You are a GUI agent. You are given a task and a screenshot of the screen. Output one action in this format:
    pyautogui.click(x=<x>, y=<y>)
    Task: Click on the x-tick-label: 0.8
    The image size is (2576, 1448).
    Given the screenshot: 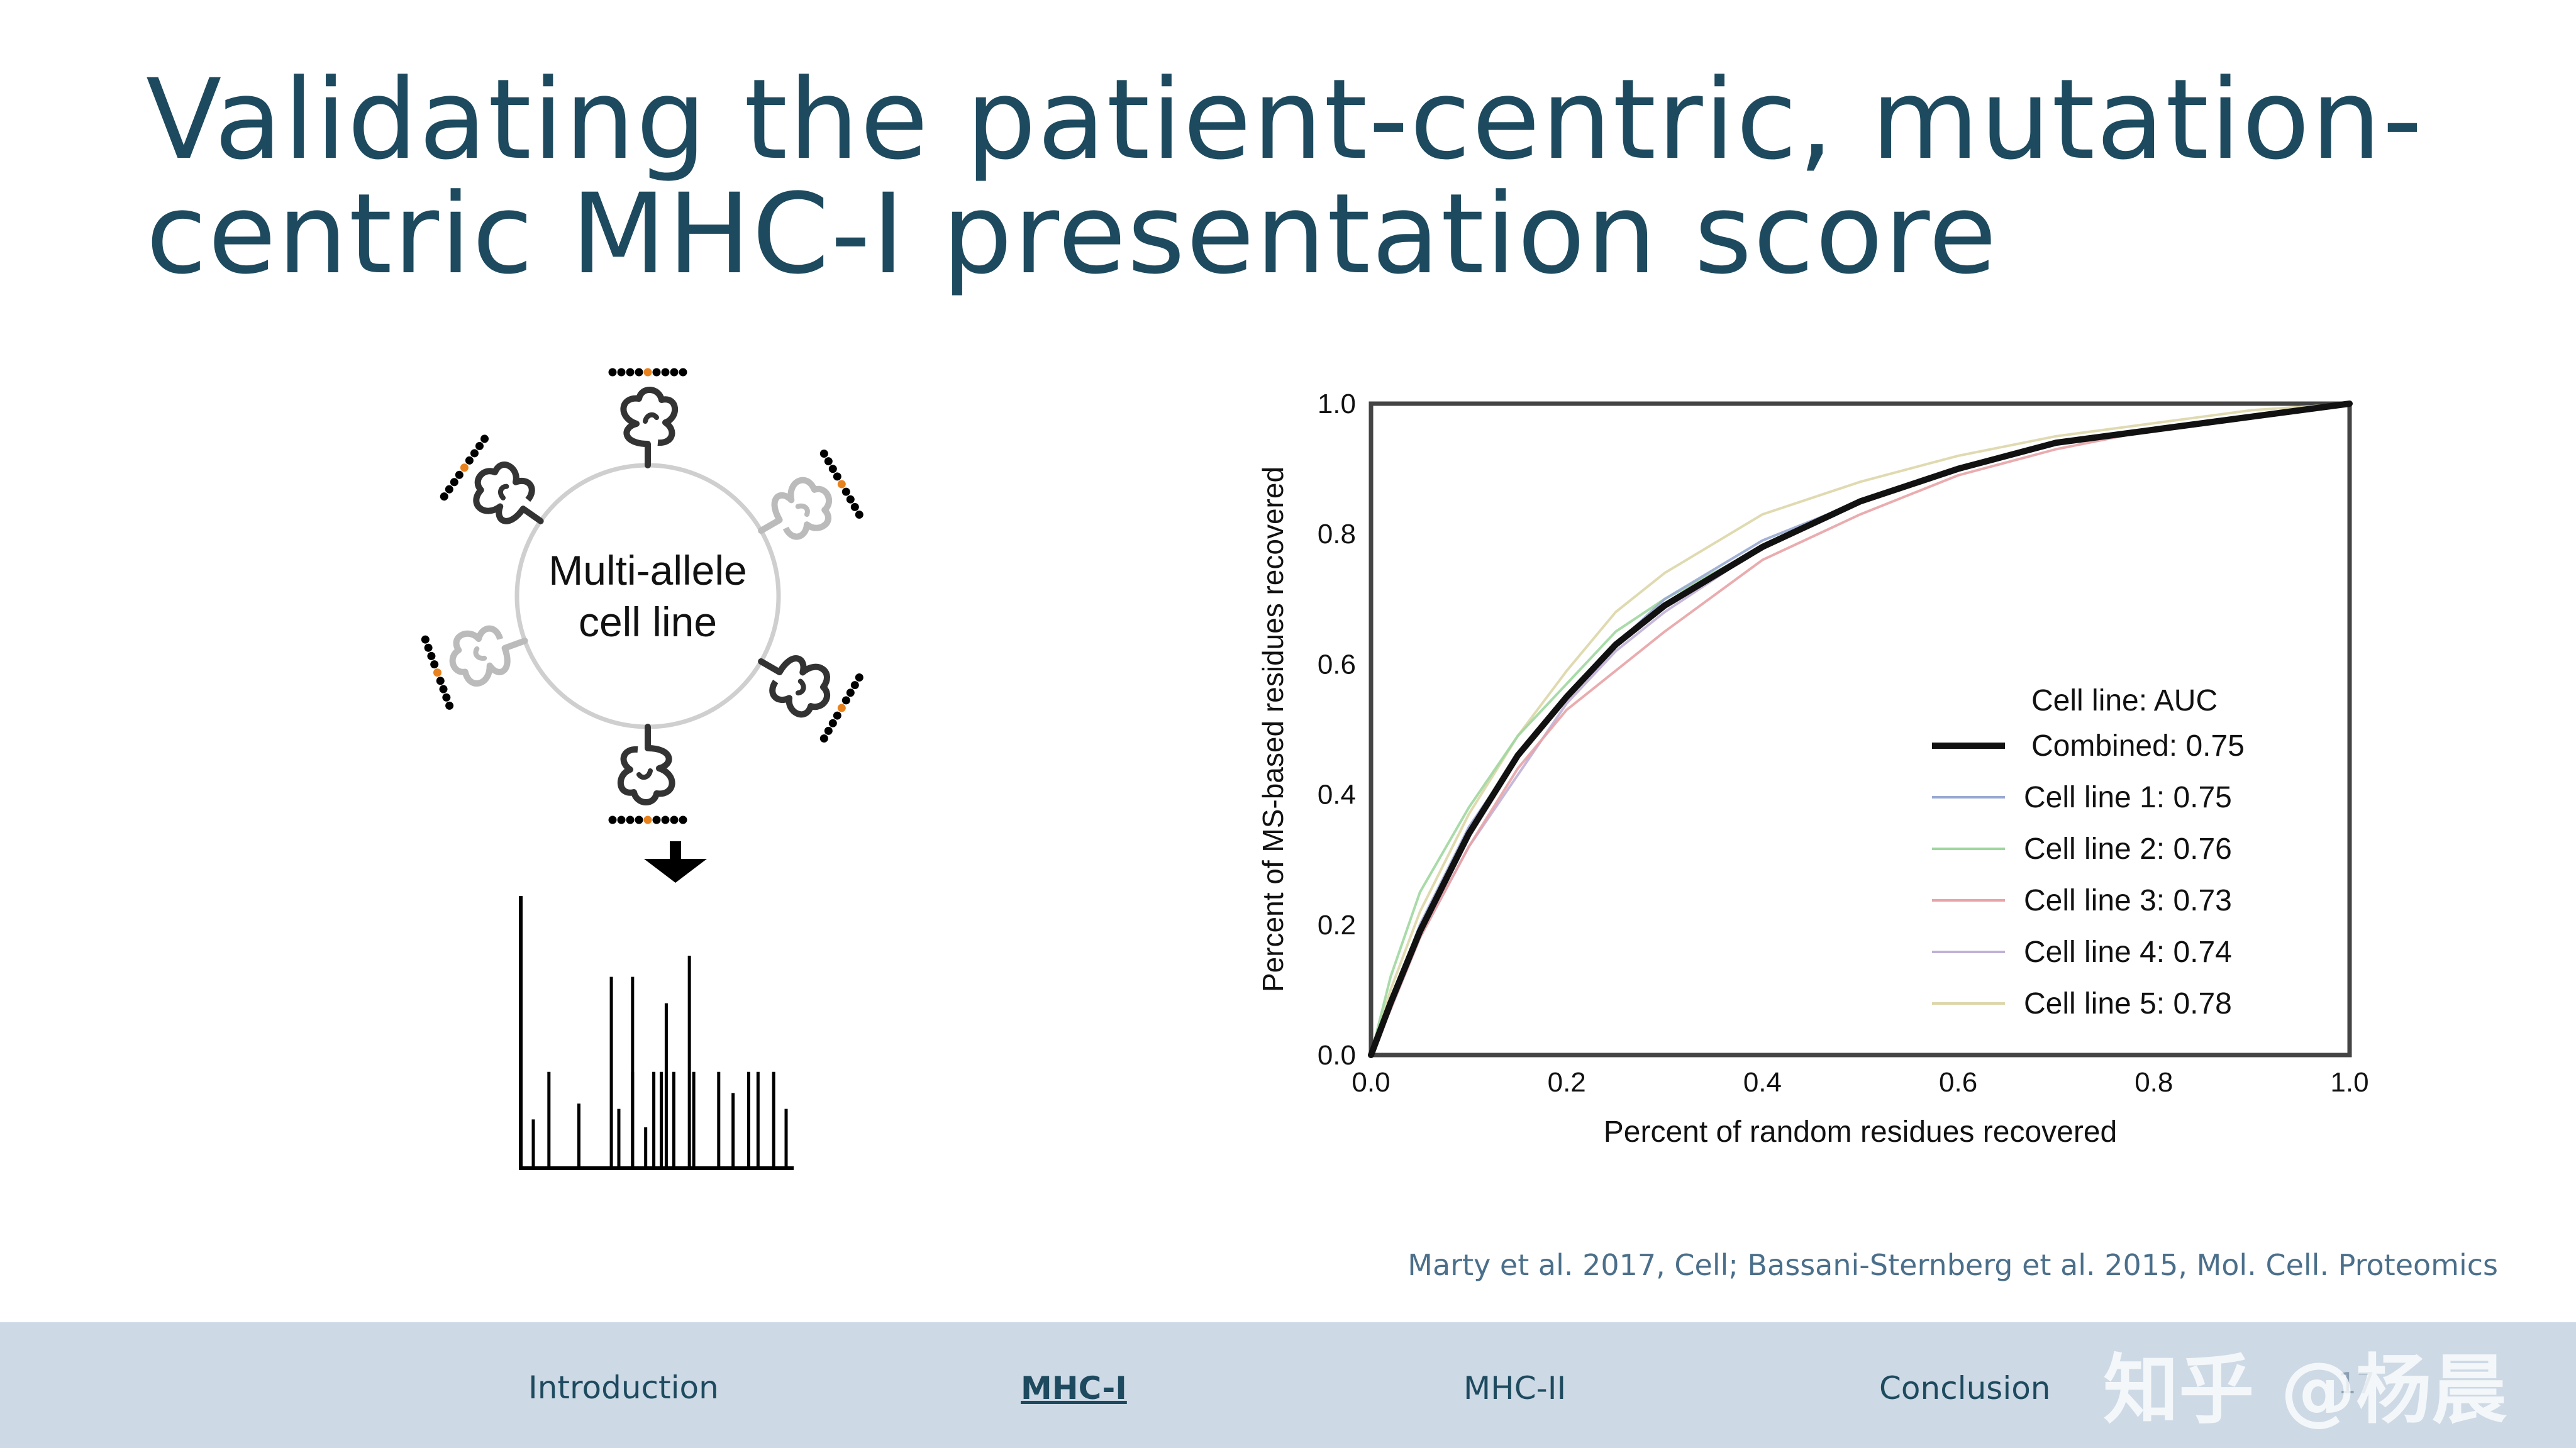 What is the action you would take?
    pyautogui.click(x=2154, y=1082)
    